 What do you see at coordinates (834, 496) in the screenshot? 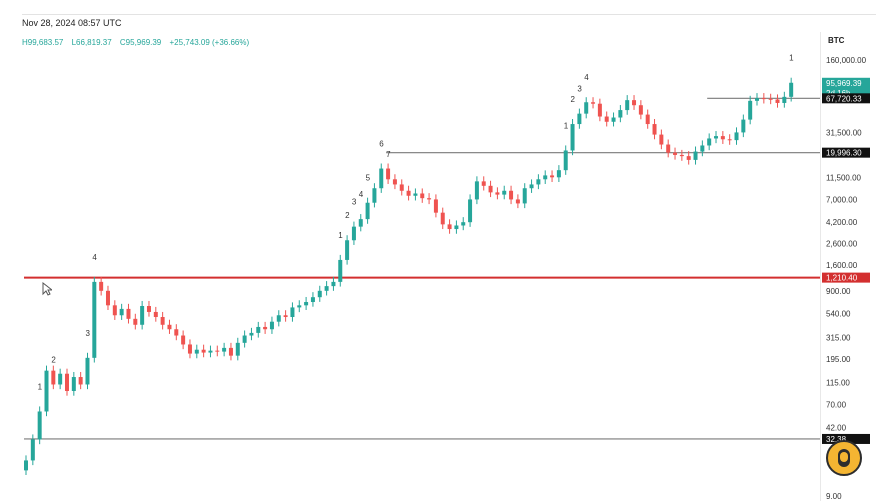
I see `y-tick-label: 9.00` at bounding box center [834, 496].